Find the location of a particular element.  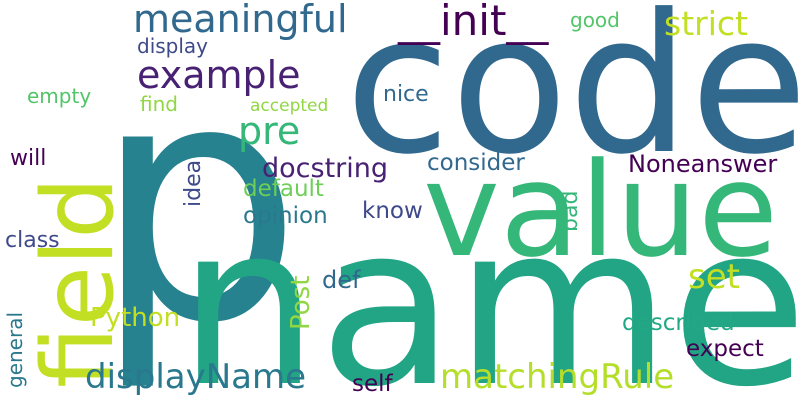

word-nice: nice is located at coordinates (406, 94).